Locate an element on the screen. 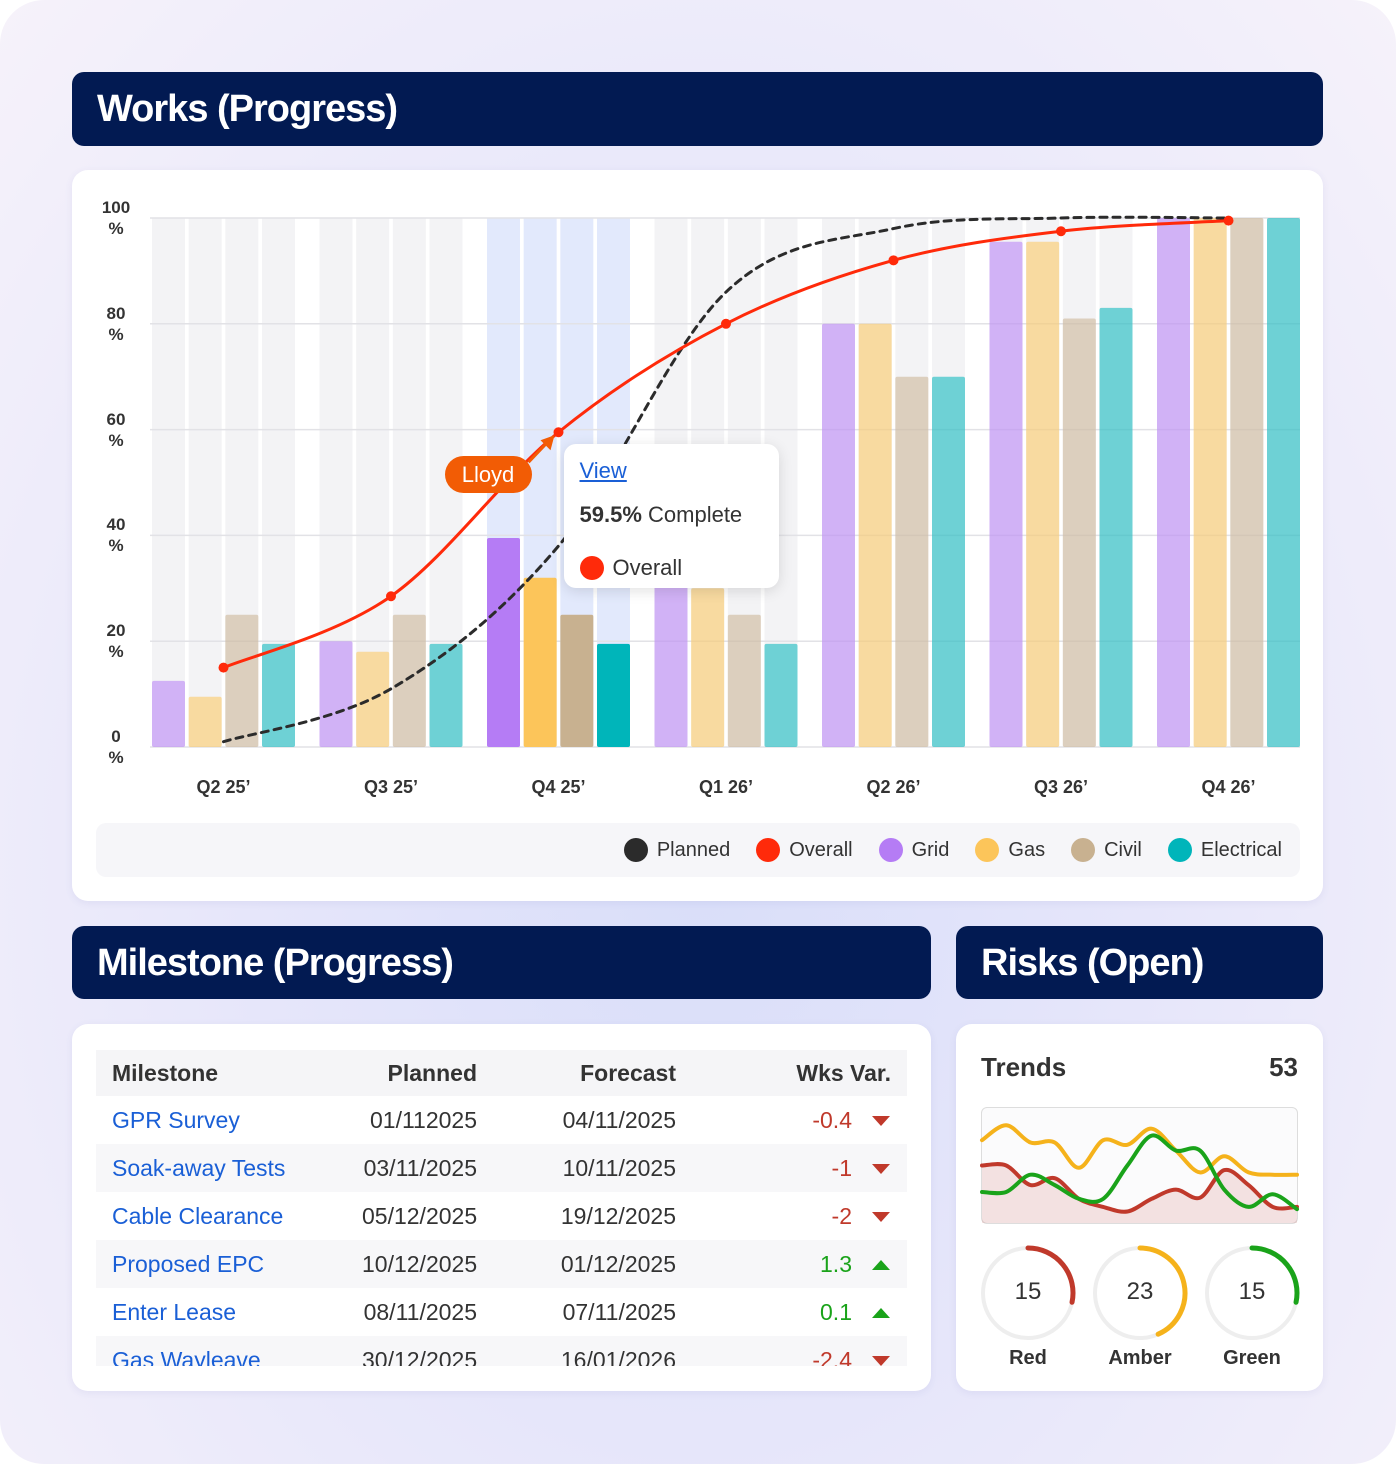 The height and width of the screenshot is (1464, 1396). tooltip-link: View is located at coordinates (603, 471).